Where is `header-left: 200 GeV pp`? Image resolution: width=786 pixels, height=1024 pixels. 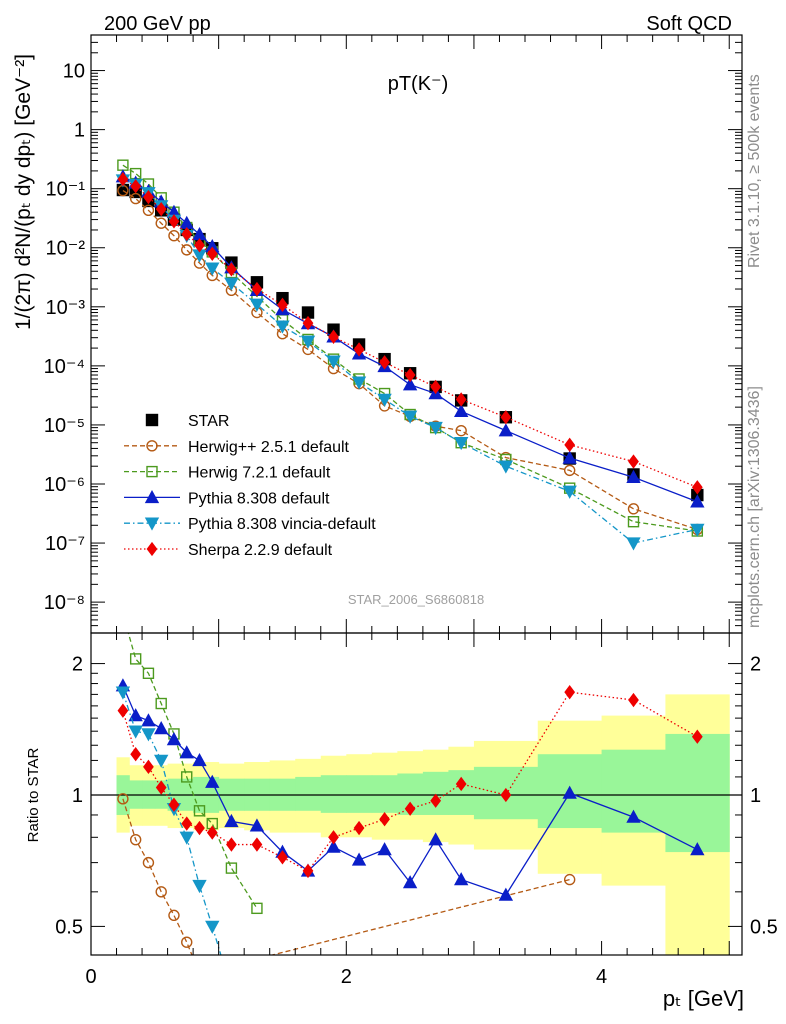
header-left: 200 GeV pp is located at coordinates (157, 24).